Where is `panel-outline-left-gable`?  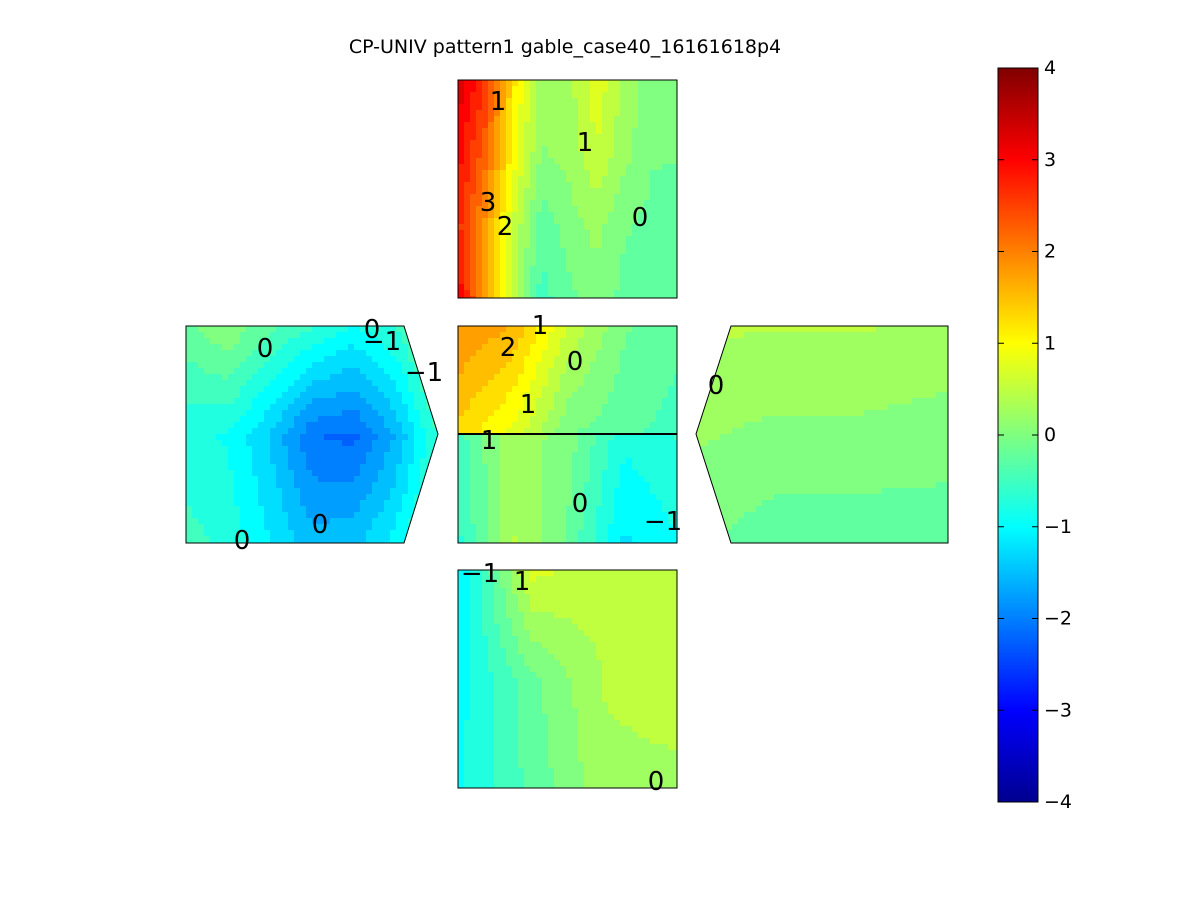
panel-outline-left-gable is located at coordinates (312, 434).